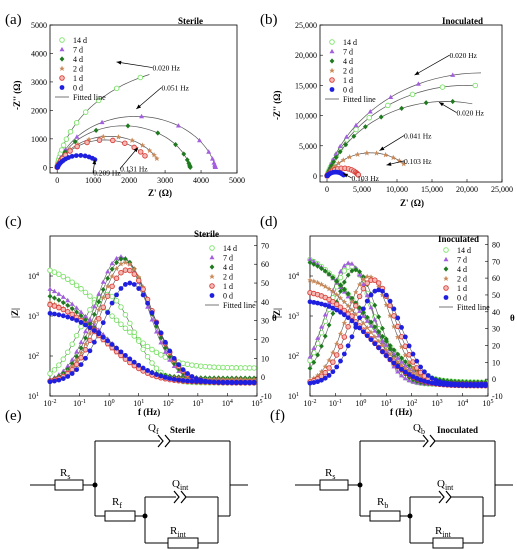 The height and width of the screenshot is (550, 517). What do you see at coordinates (15, 313) in the screenshot?
I see `panel-c-ylabel: |Z|` at bounding box center [15, 313].